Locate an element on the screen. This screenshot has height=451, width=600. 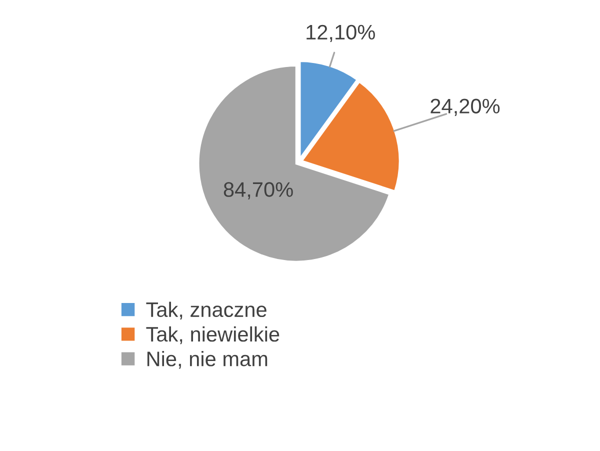
data-label: 84,70% is located at coordinates (258, 191).